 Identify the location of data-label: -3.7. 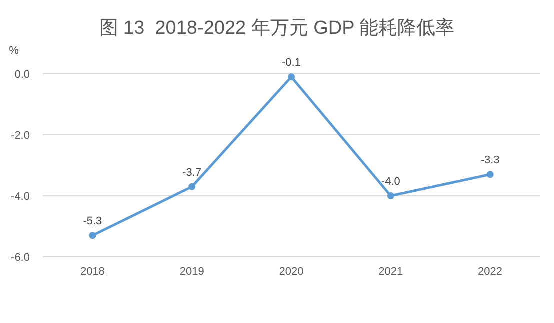
(192, 172).